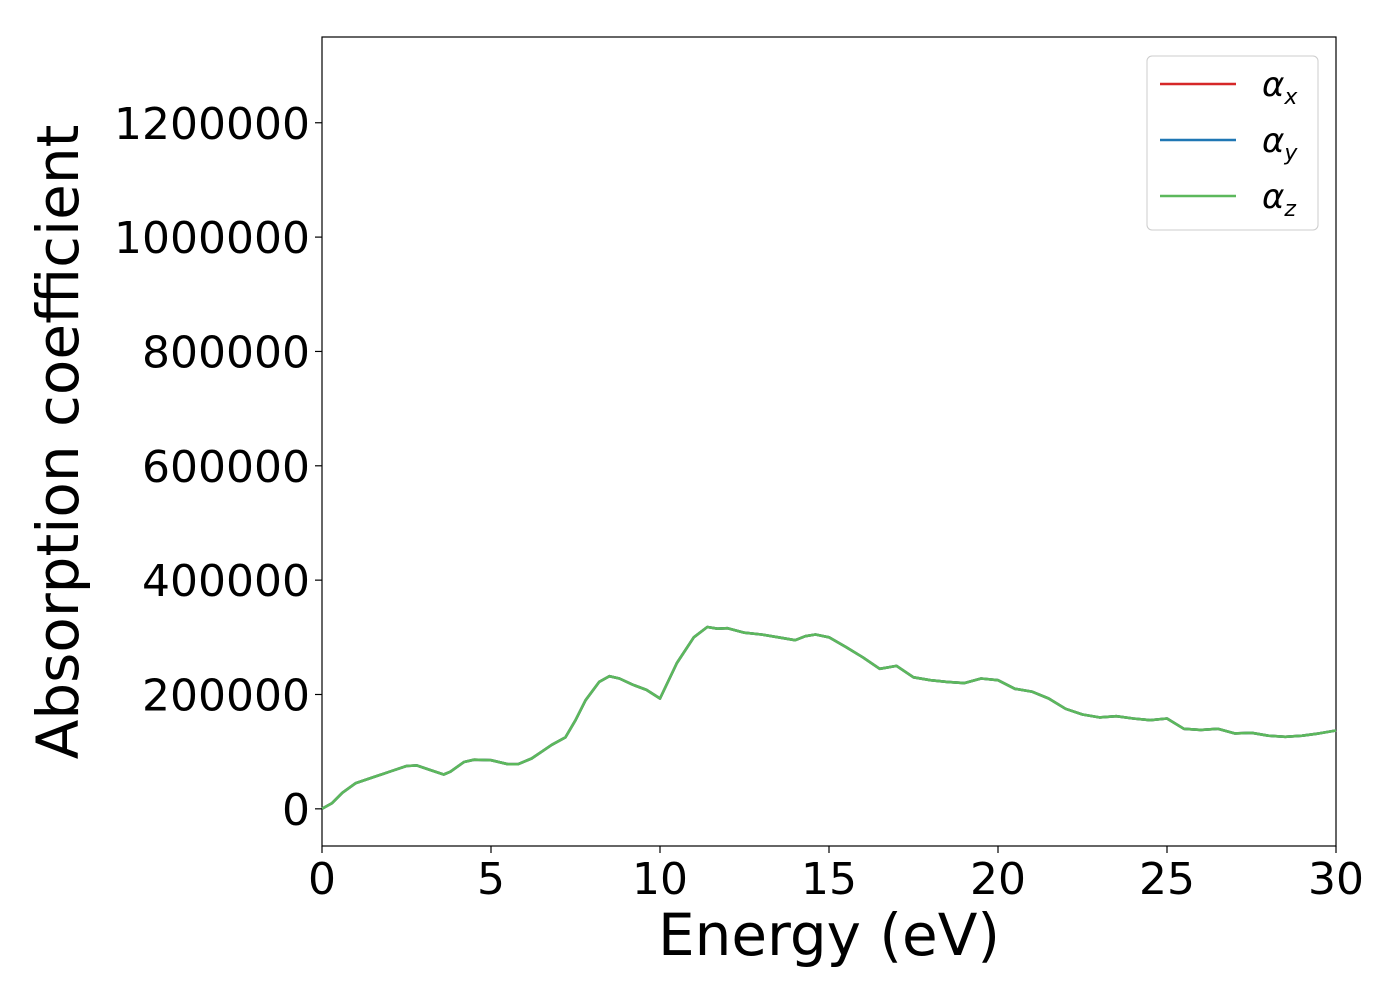 This screenshot has width=1400, height=1000. I want to click on x-tick-label: 15, so click(829, 879).